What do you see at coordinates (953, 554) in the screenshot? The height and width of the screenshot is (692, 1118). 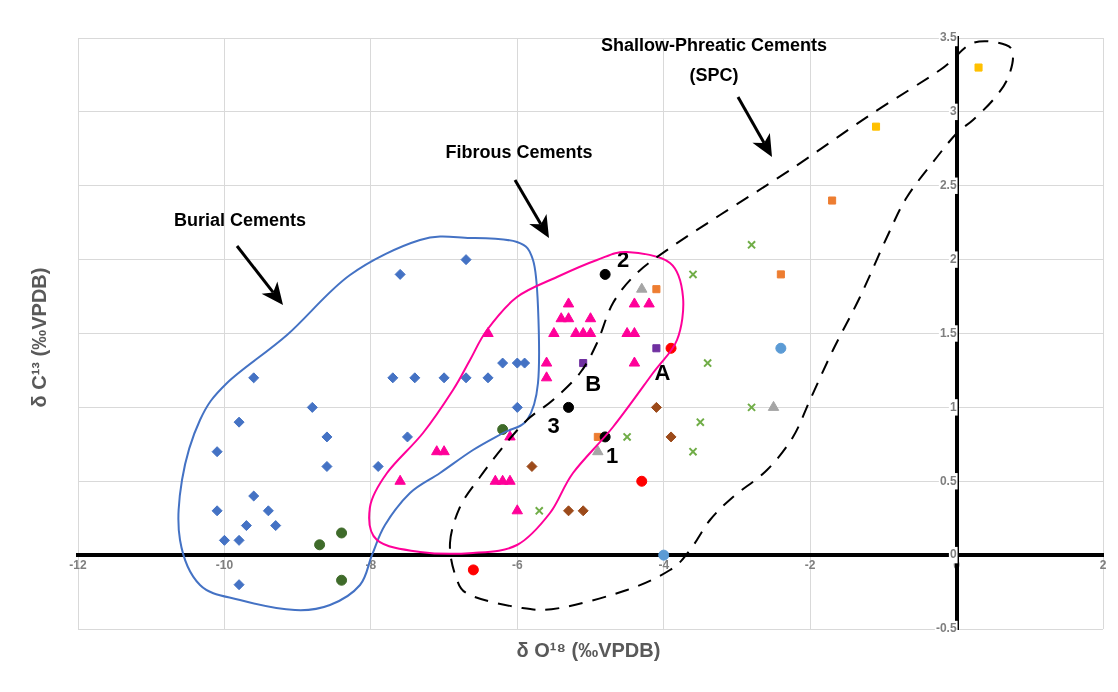 I see `y-tick-label: 0` at bounding box center [953, 554].